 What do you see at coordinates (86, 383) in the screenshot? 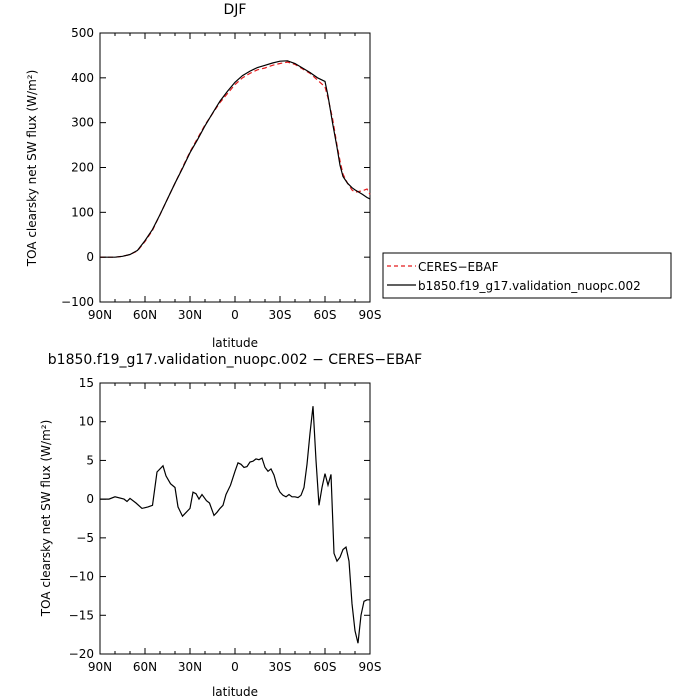
I see `y-tick-label: 15` at bounding box center [86, 383].